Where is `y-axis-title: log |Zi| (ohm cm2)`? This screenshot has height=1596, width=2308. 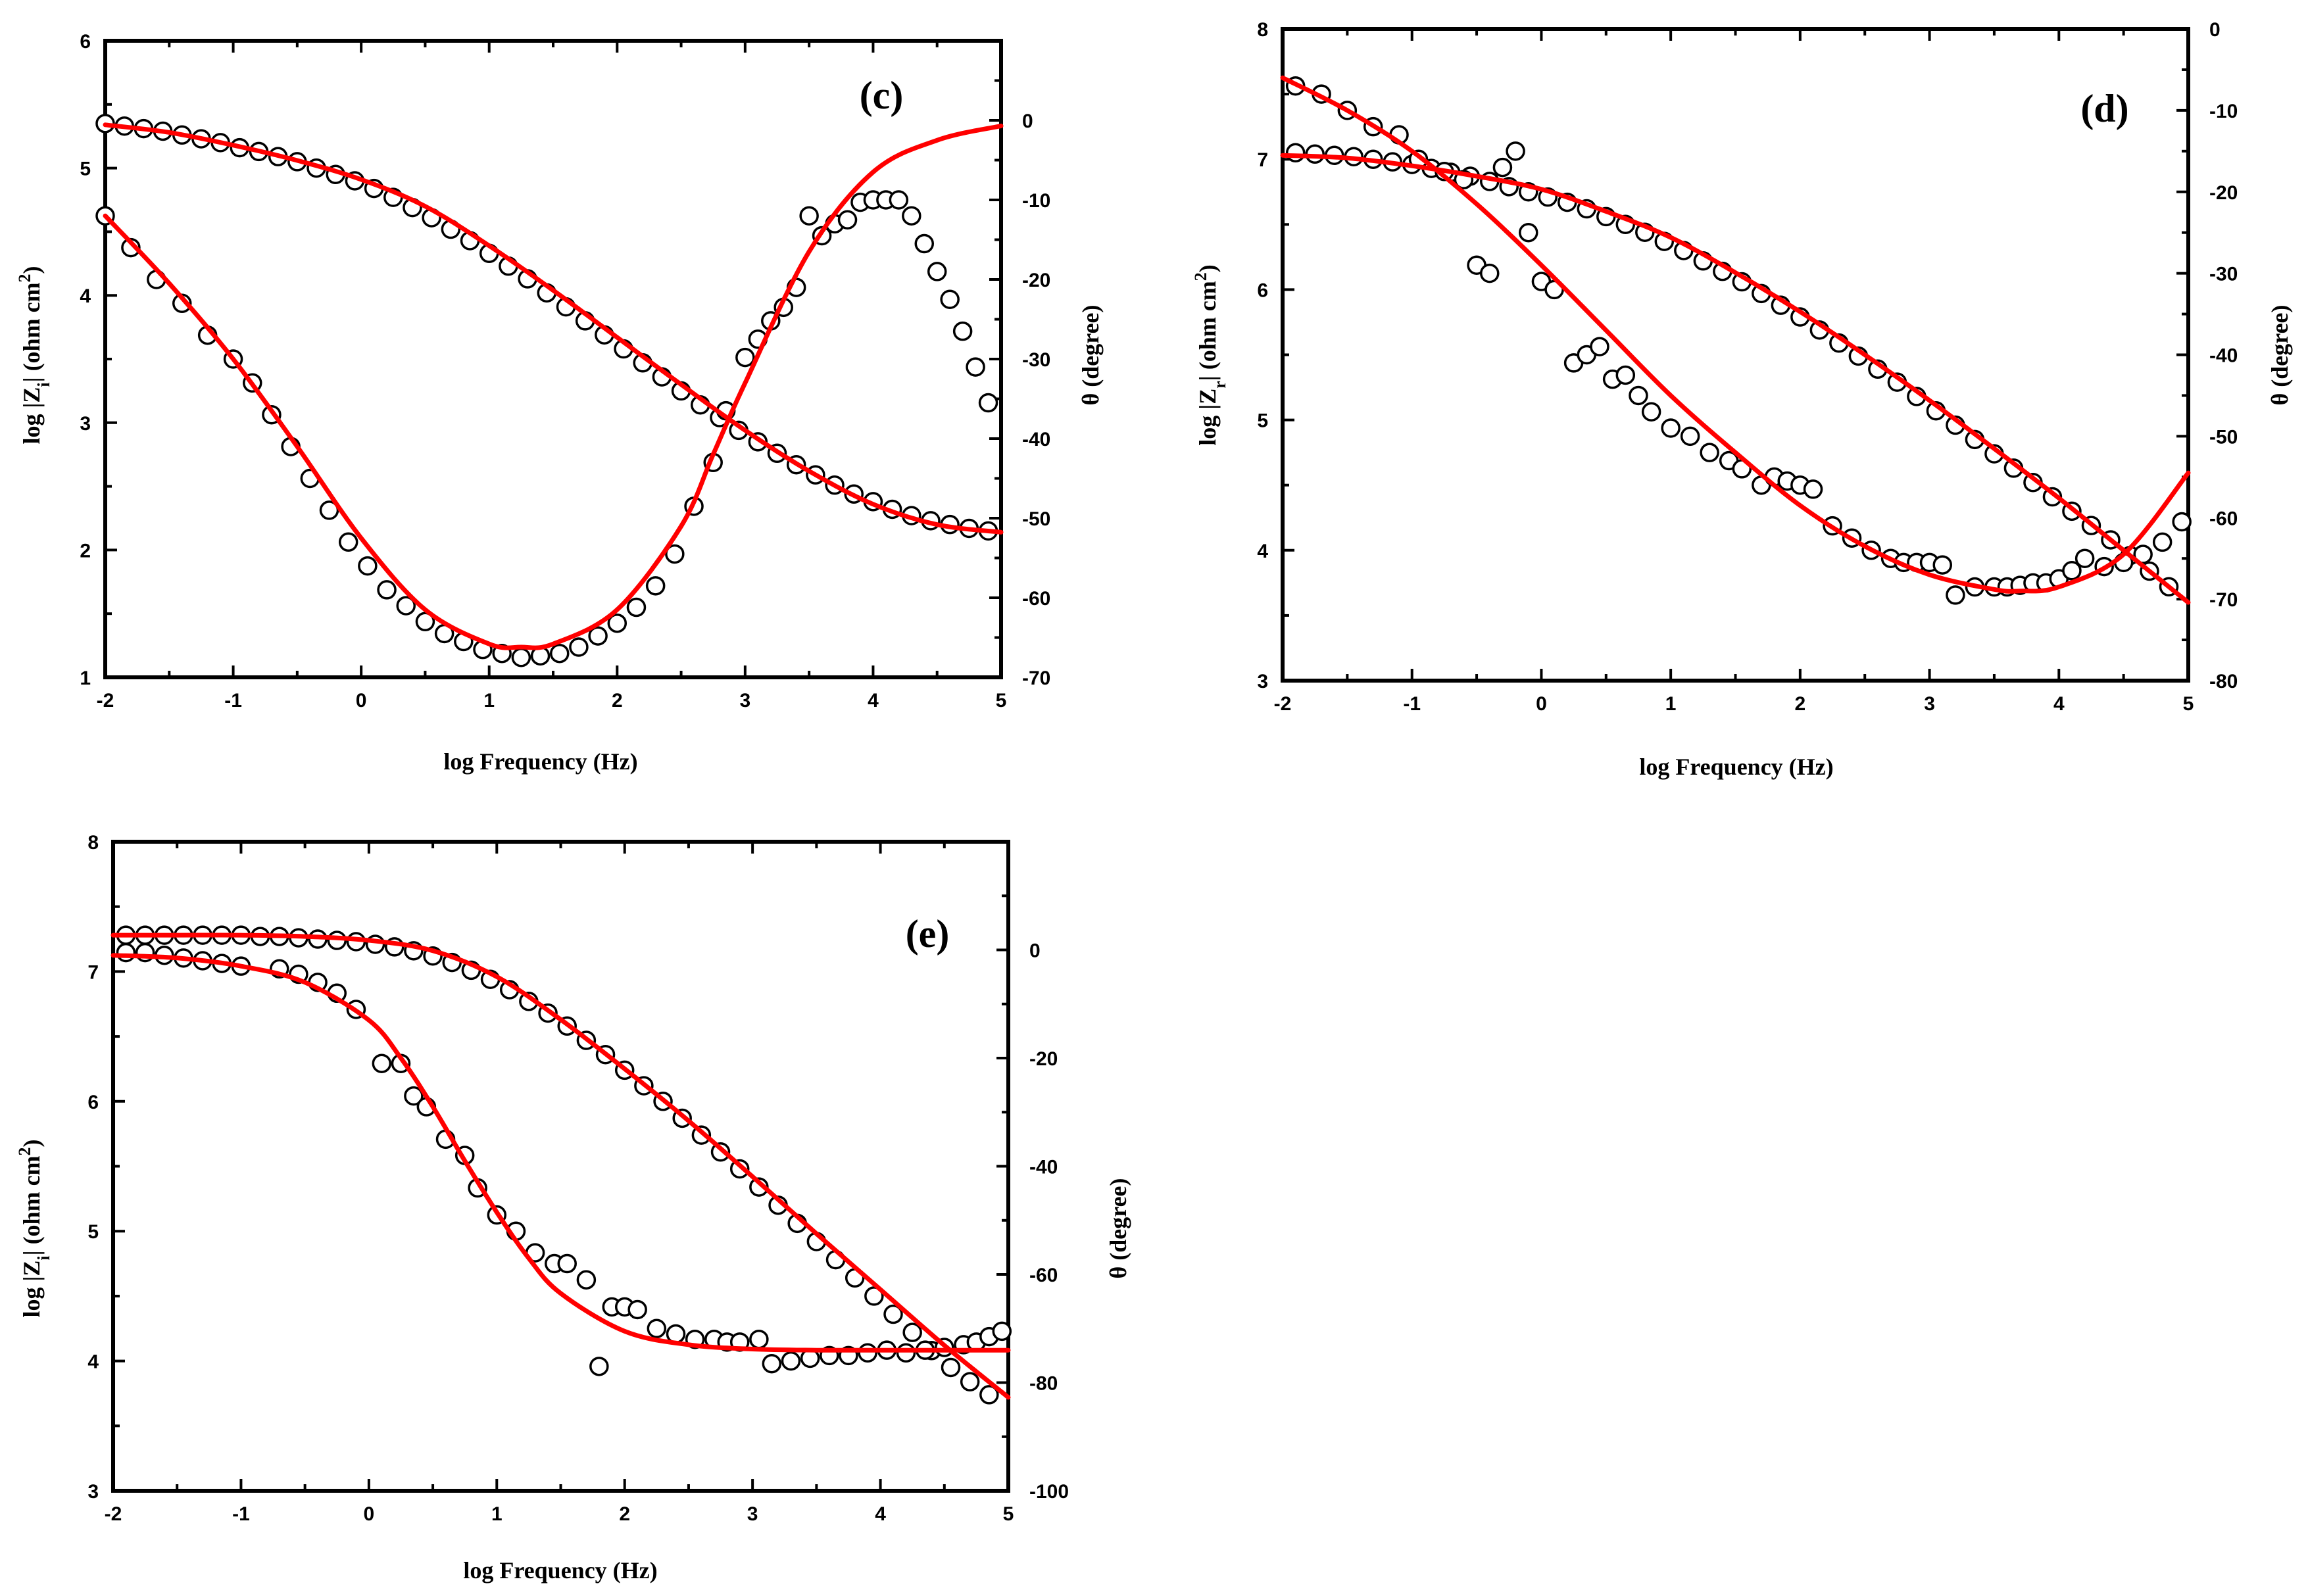
y-axis-title: log |Zi| (ohm cm2) is located at coordinates (34, 1228).